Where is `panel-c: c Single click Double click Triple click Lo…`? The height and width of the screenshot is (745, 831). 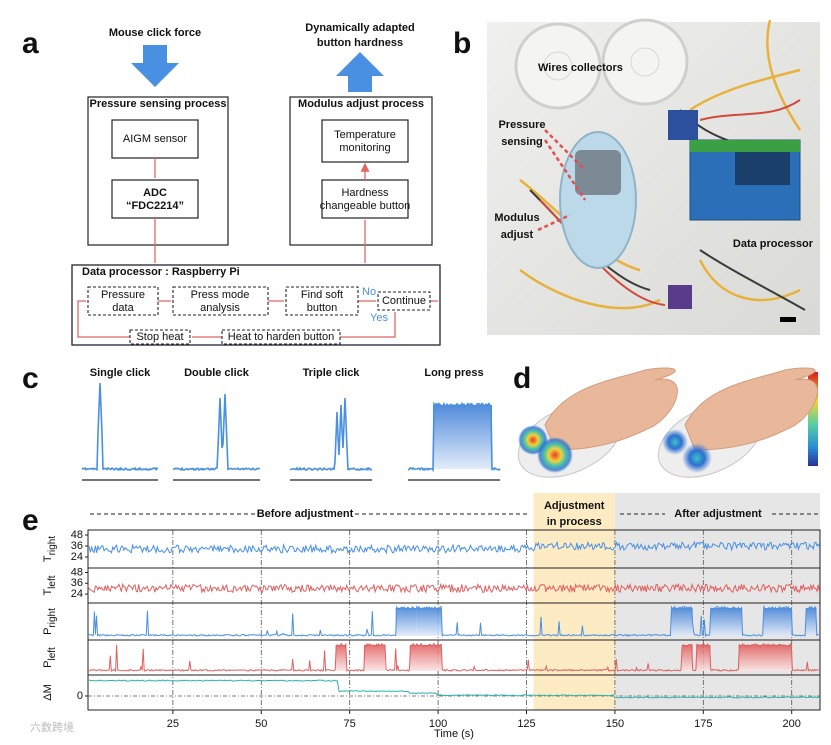
panel-c: c Single click Double click Triple click Lo… is located at coordinates (261, 421).